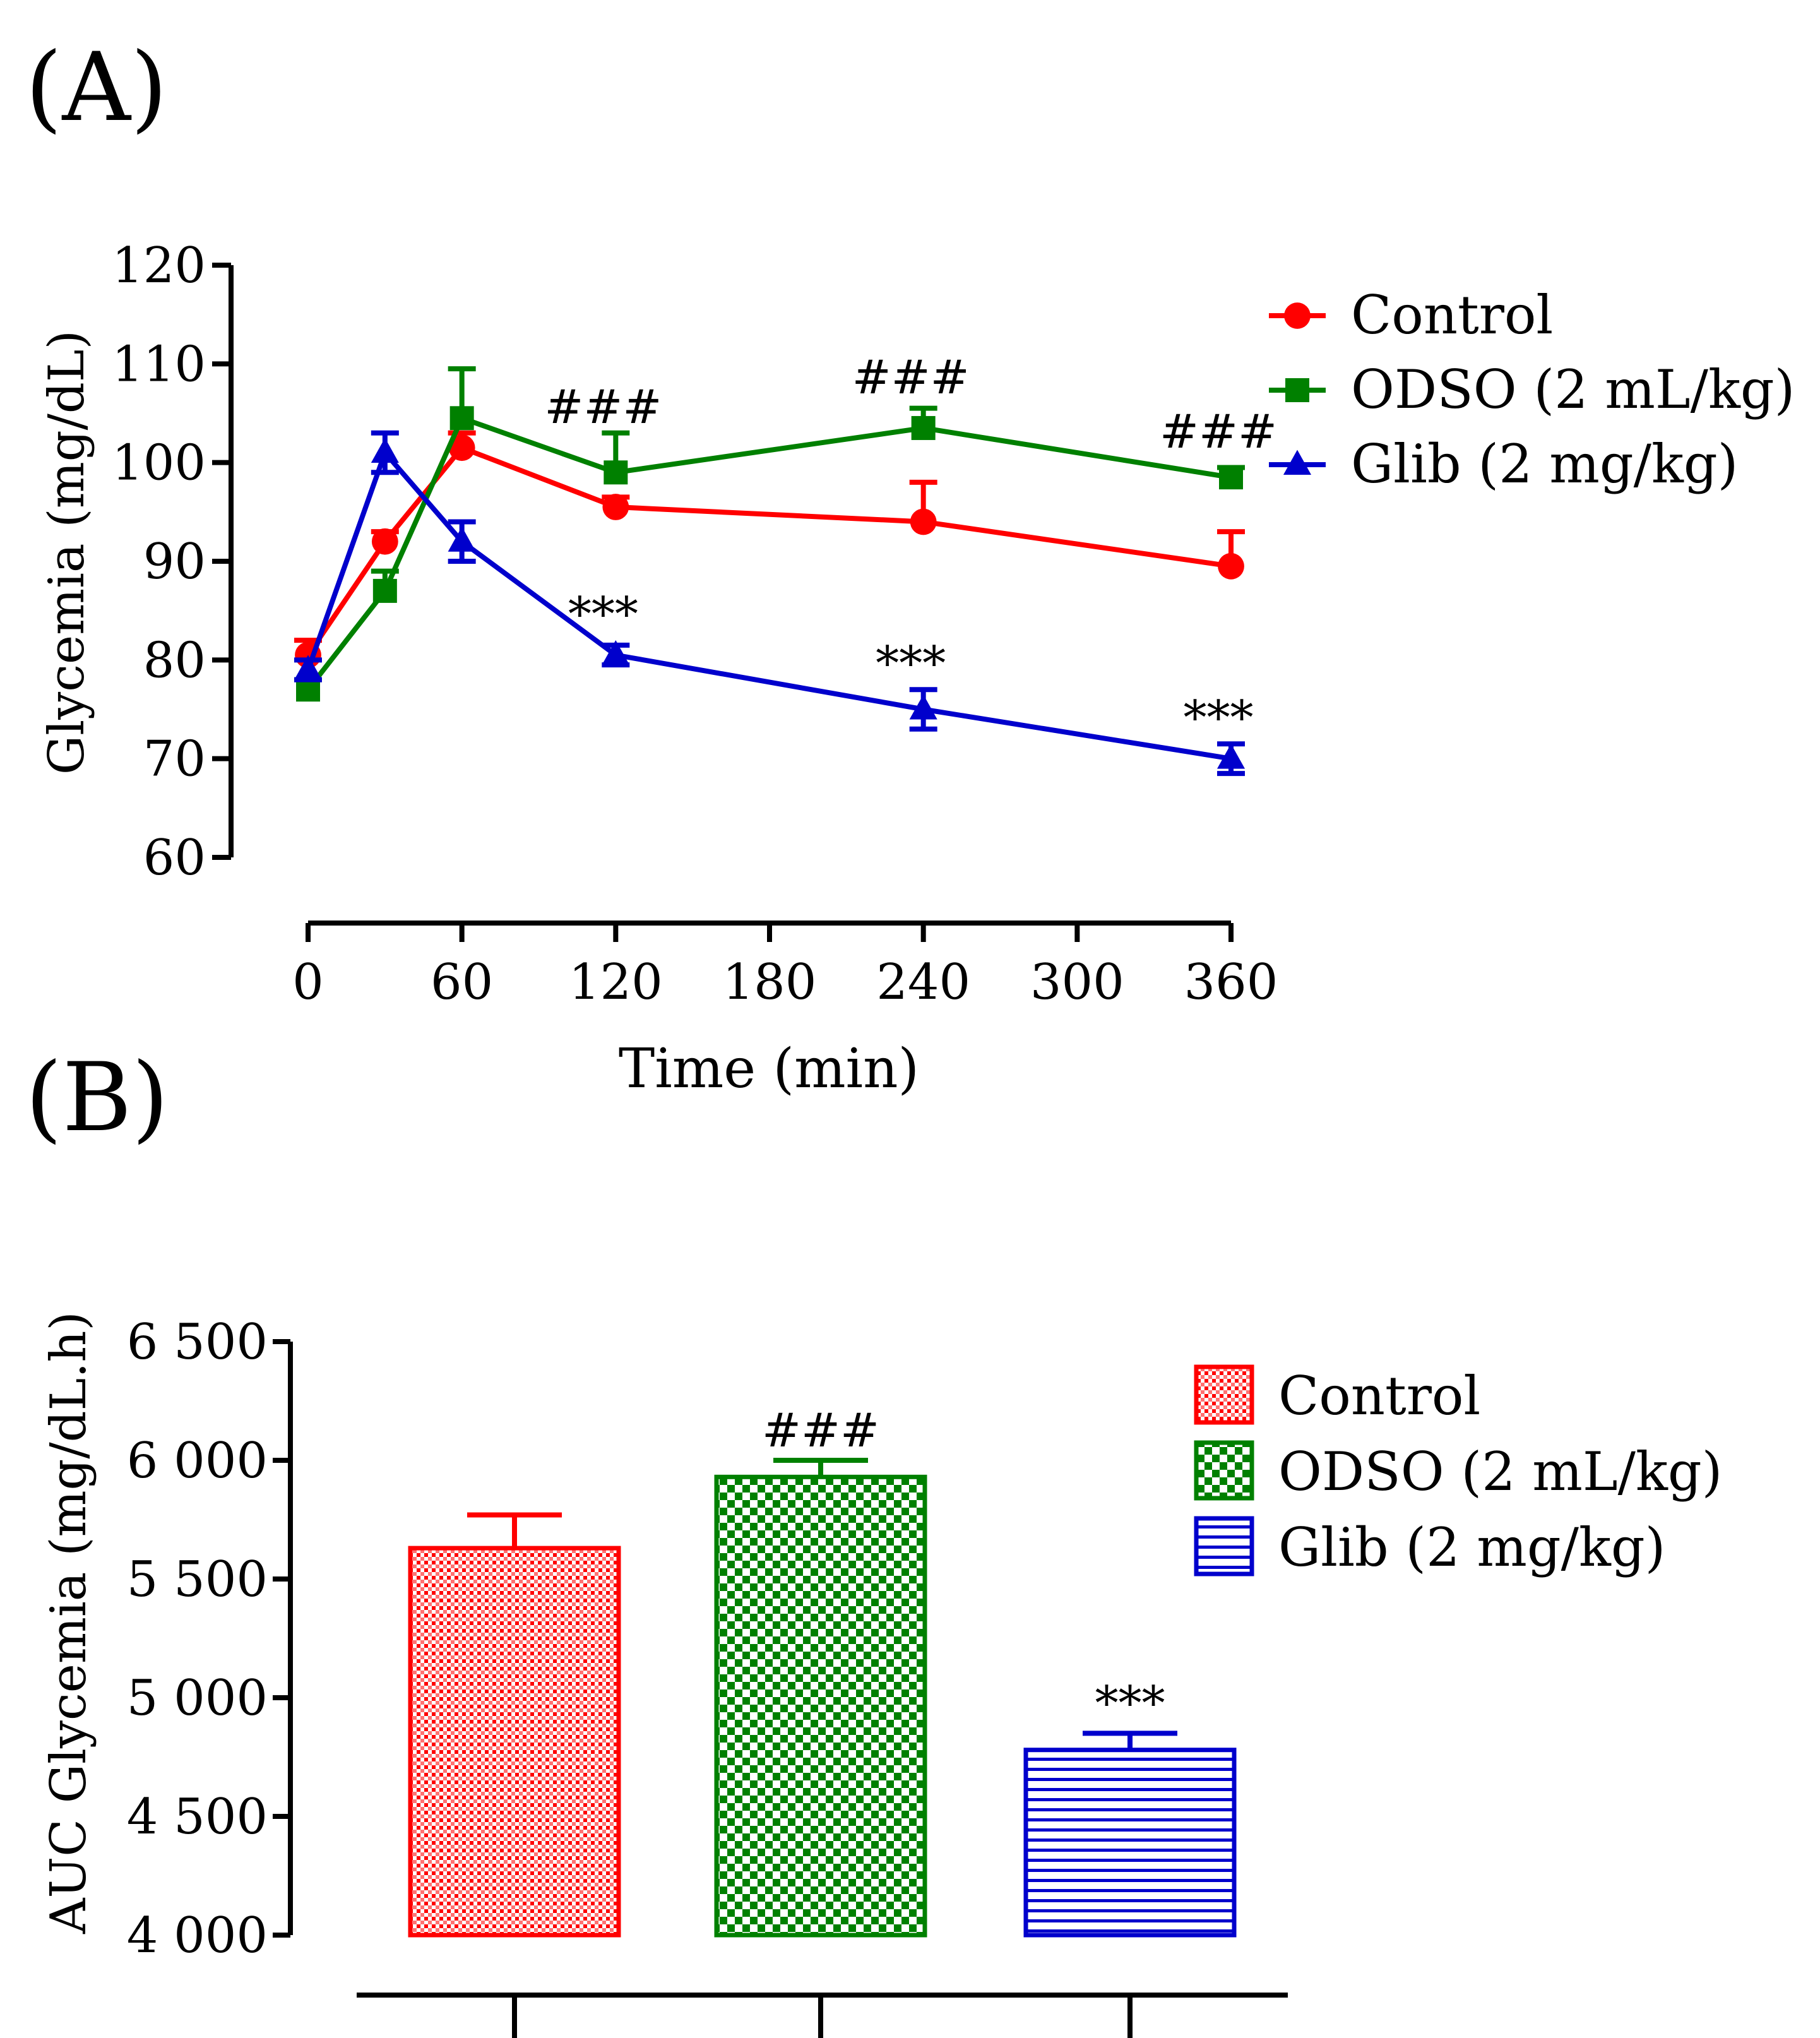 This screenshot has height=2038, width=1820. I want to click on panel-b-y-tick-label: 4 000, so click(197, 1935).